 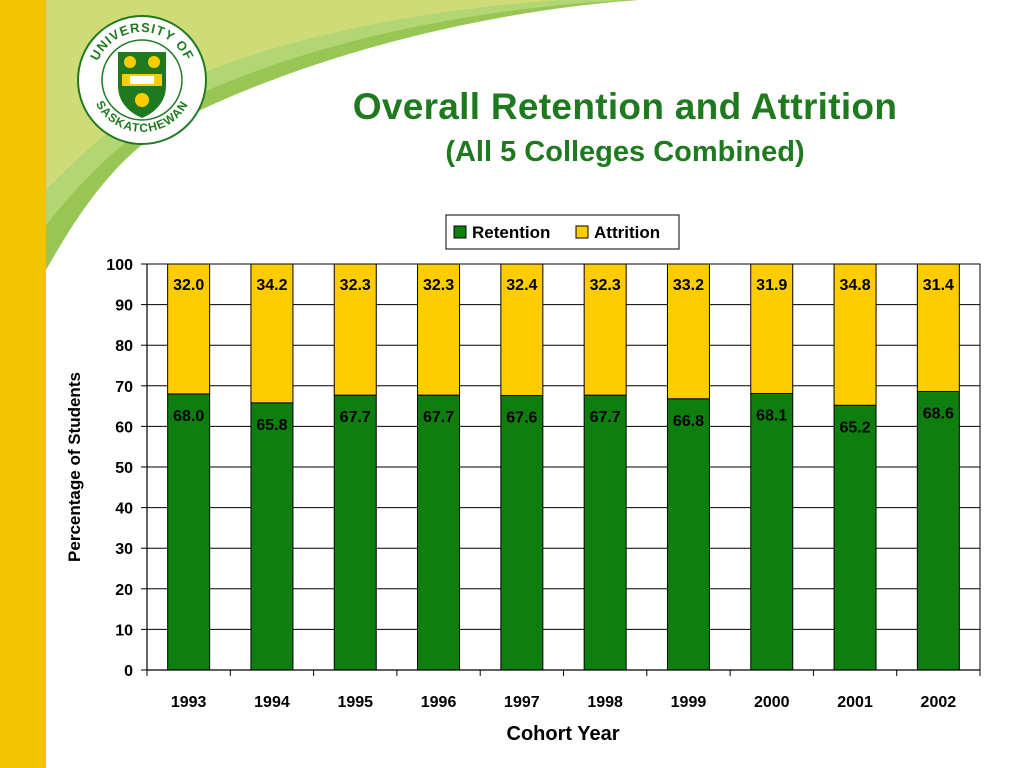 I want to click on y-tick-label: 100, so click(x=119, y=265).